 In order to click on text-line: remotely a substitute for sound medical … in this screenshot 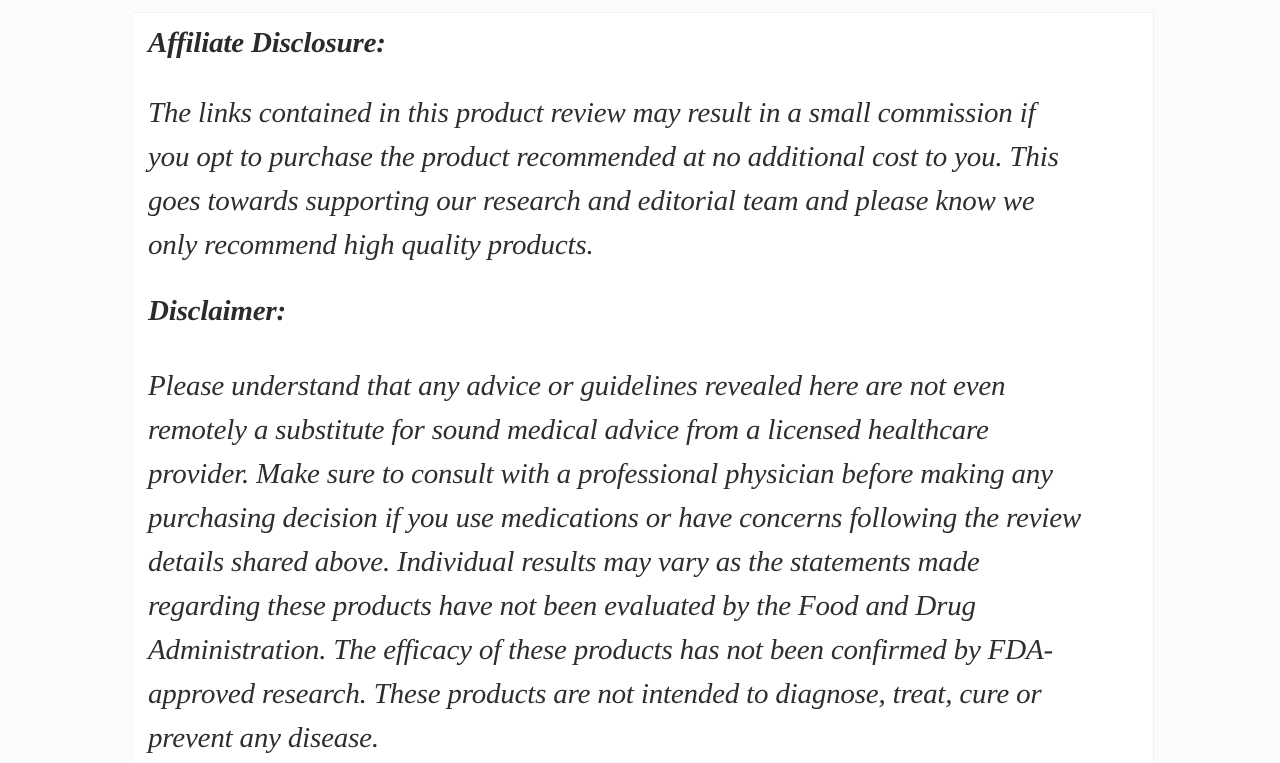, I will do `click(568, 430)`.